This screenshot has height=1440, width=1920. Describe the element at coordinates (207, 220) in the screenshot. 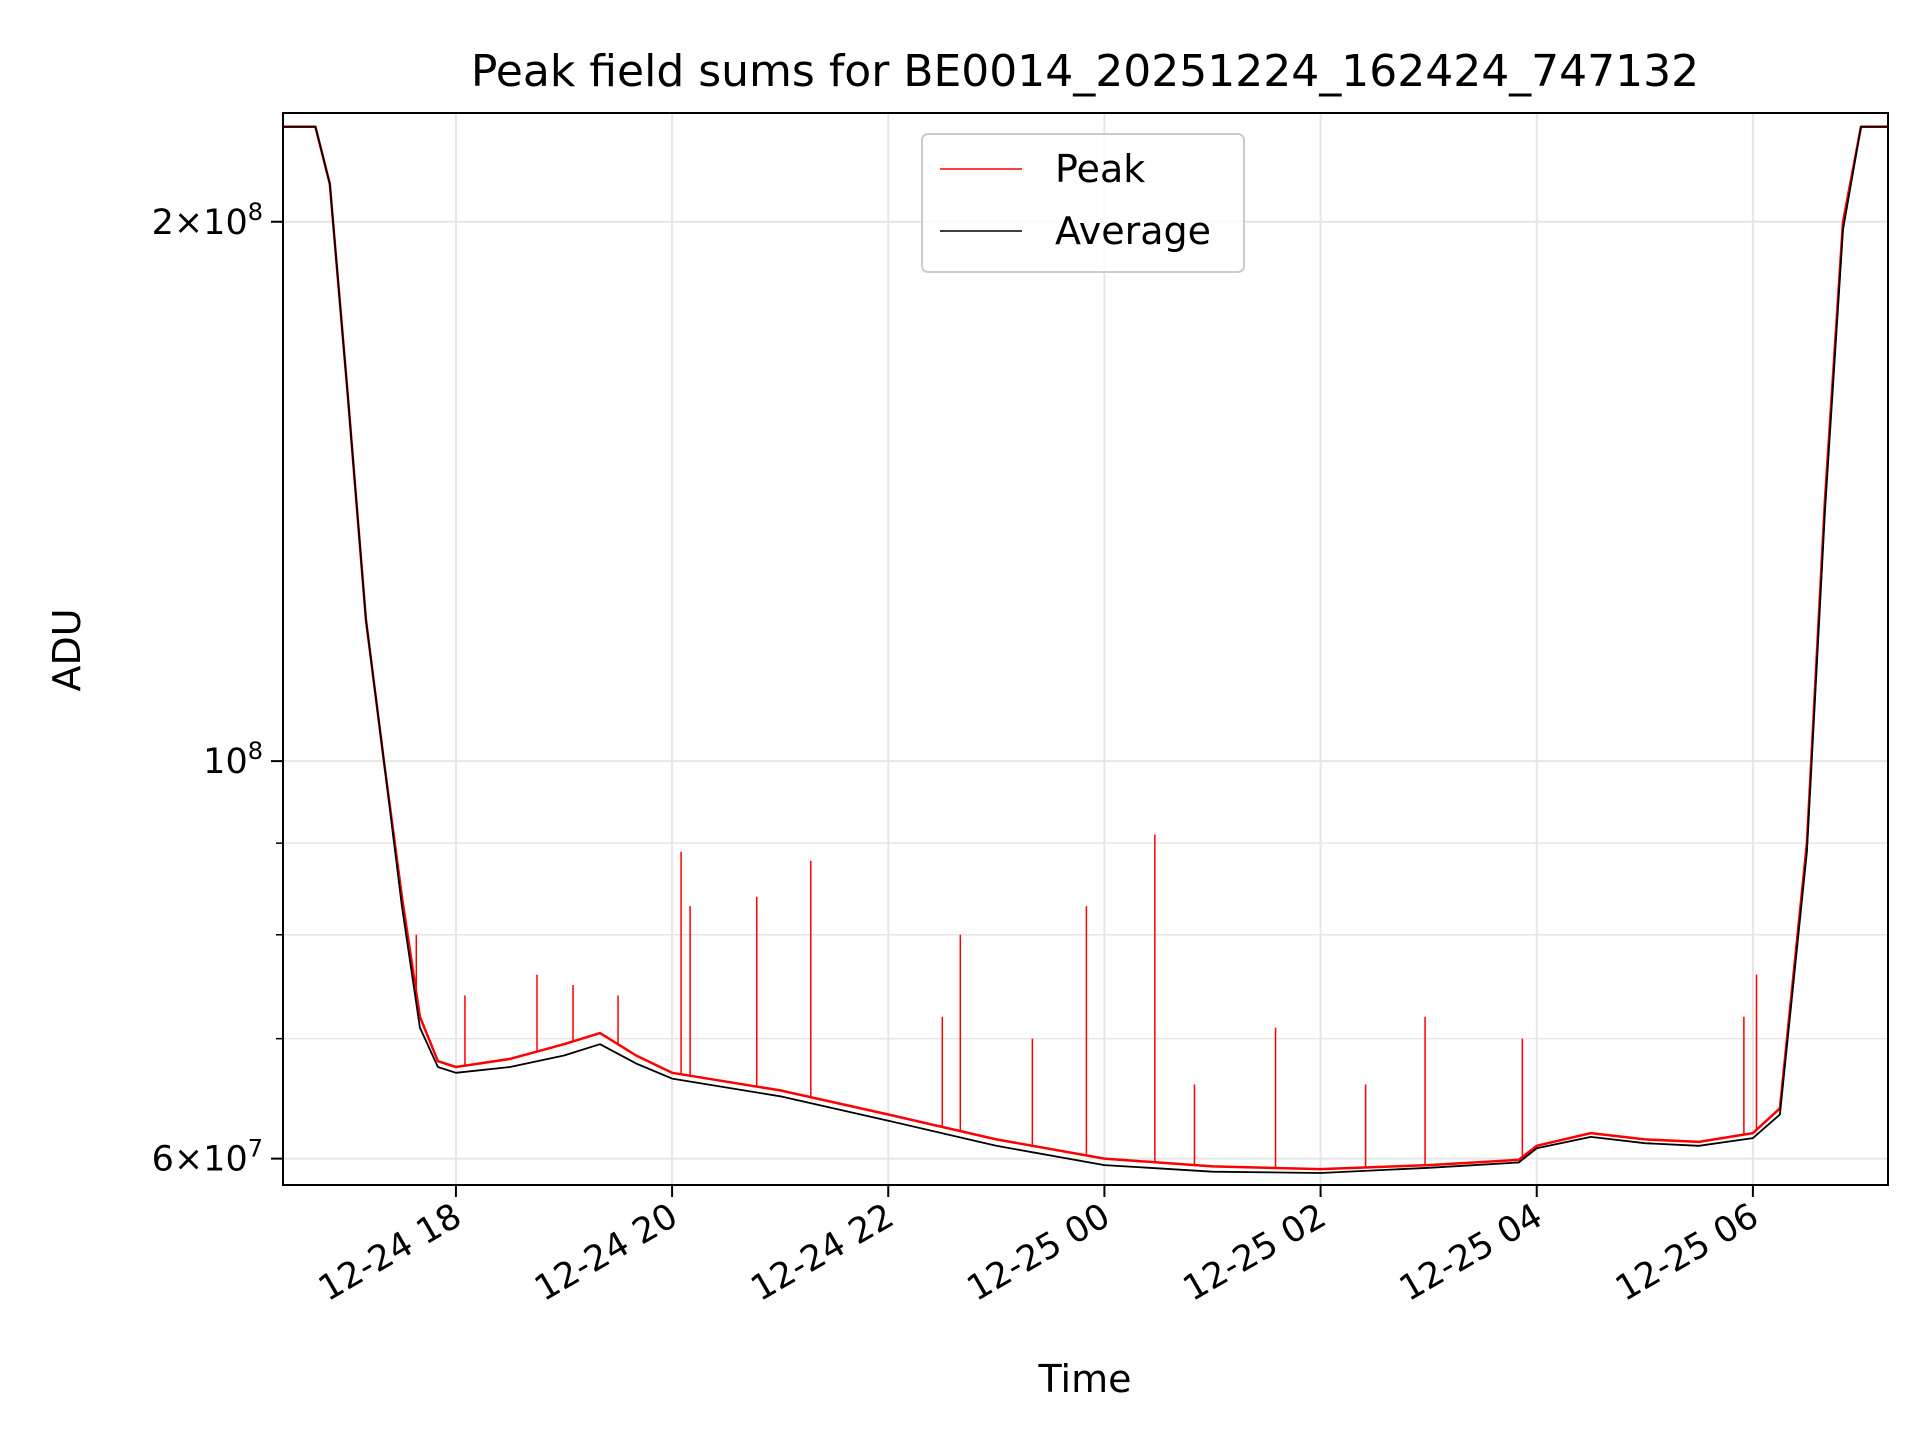

I see `y-tick-label: 2×108` at that location.